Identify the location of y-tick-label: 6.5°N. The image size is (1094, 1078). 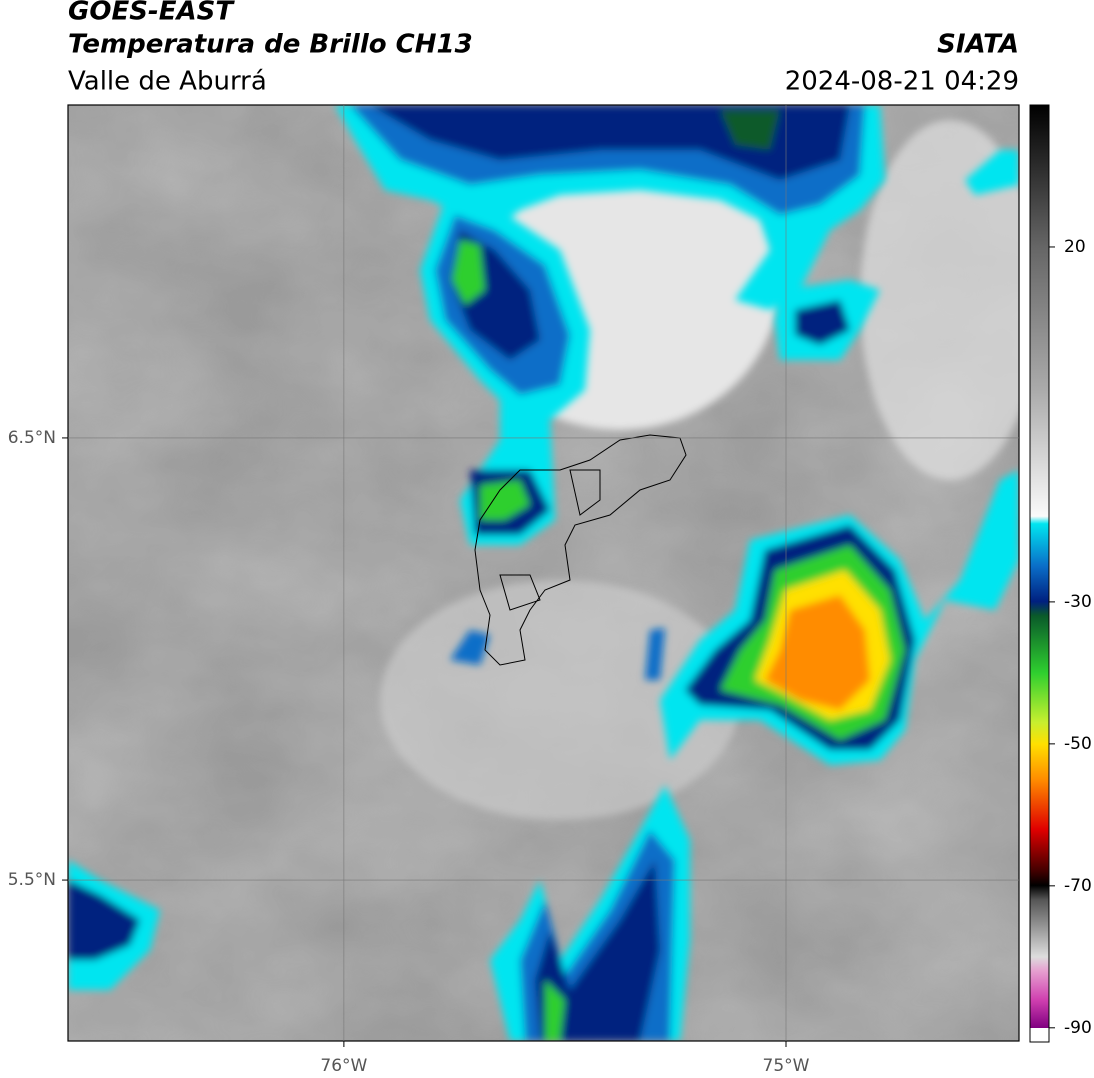
(32, 438).